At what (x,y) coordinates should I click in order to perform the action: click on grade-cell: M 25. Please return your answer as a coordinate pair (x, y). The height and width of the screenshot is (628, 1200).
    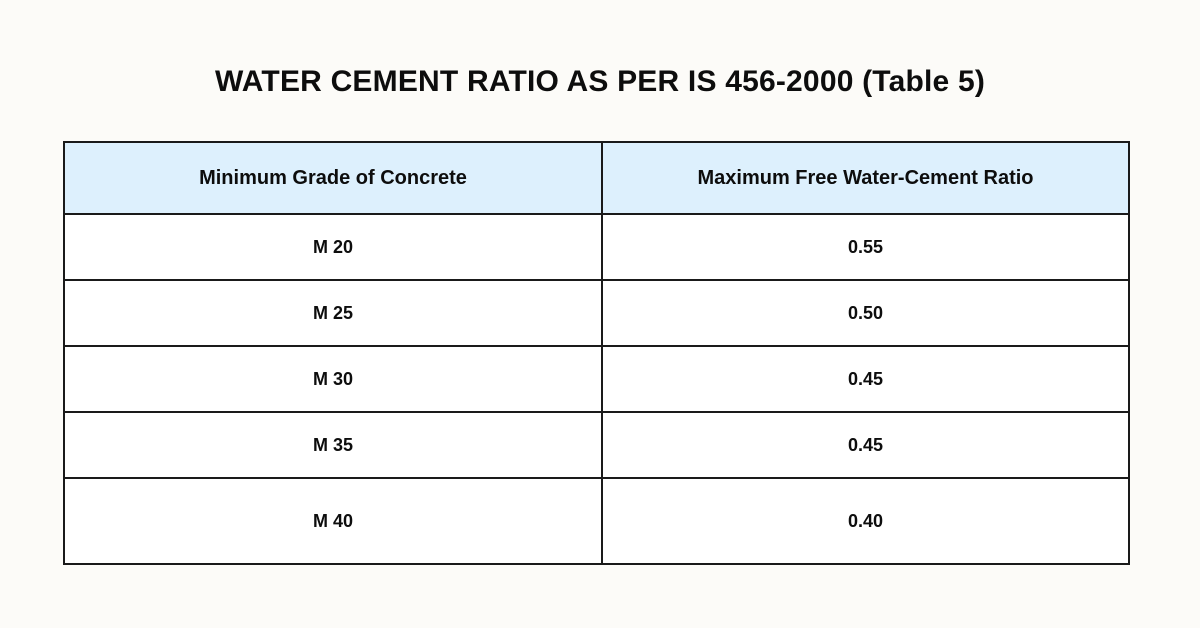
    Looking at the image, I should click on (333, 313).